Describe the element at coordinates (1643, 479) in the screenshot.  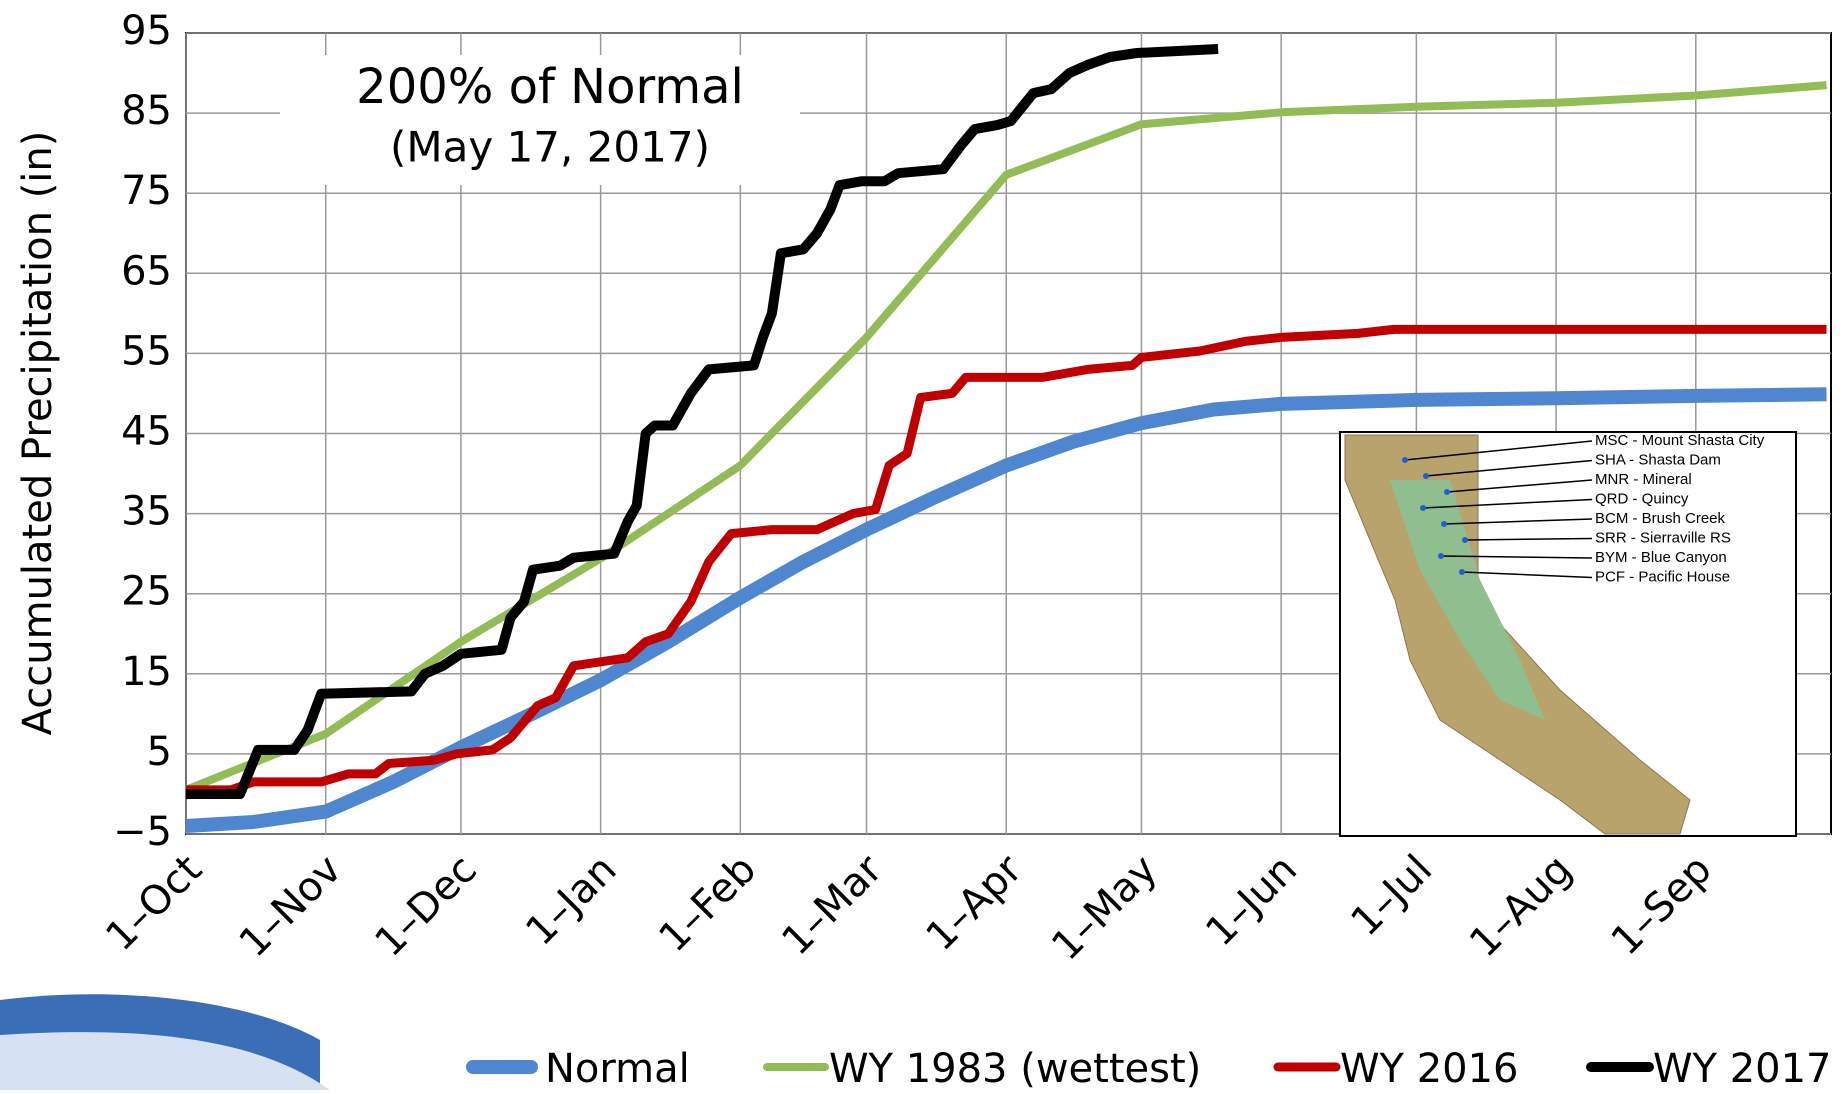
I see `inset-label: MNR - Mineral` at that location.